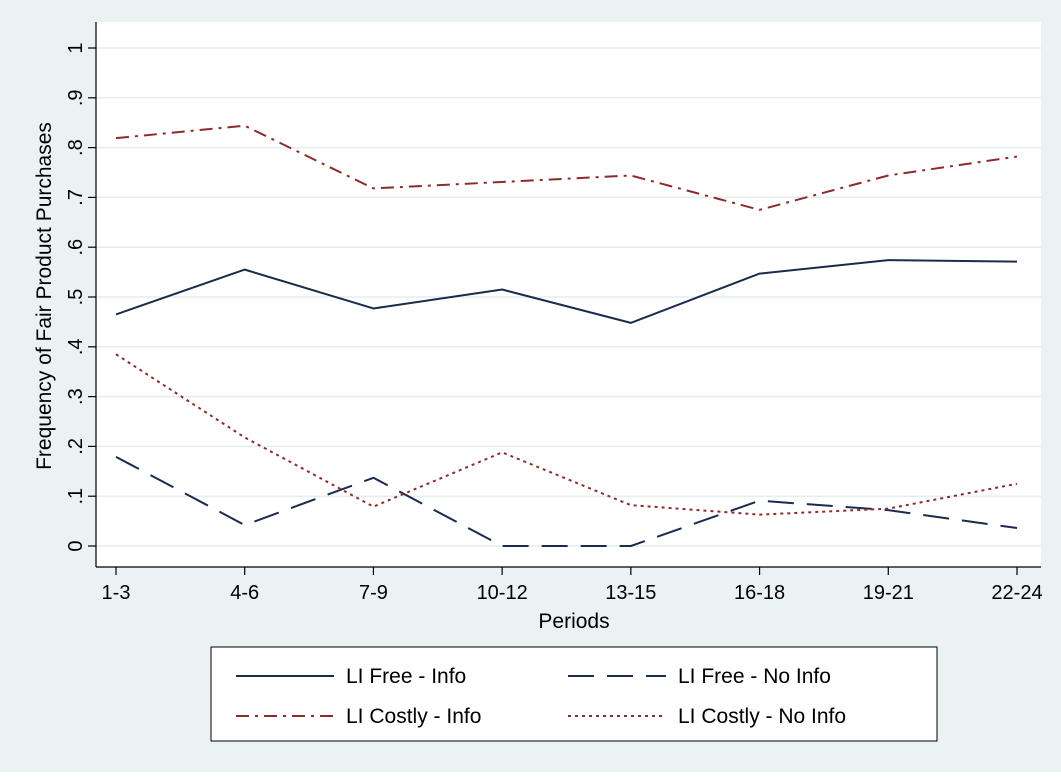 The width and height of the screenshot is (1061, 777). I want to click on y-axis-ticks: 0 .1 .2 .3 .4 .5 .6 .7 .8 .9 1, so click(80, 297).